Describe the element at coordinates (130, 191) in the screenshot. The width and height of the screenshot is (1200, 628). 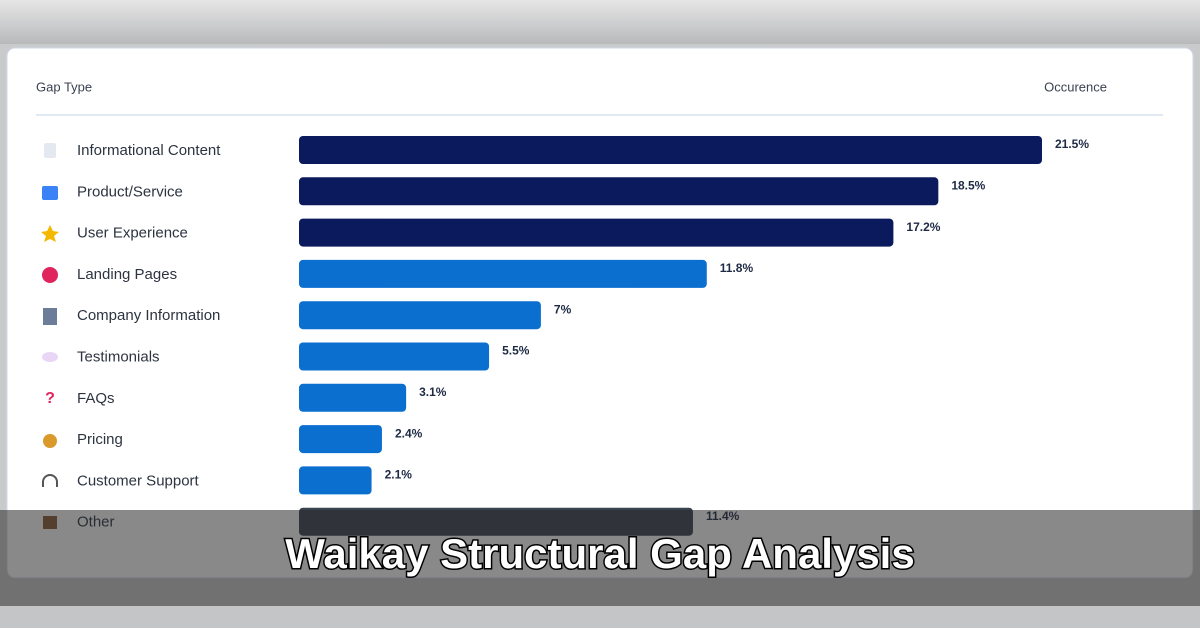
I see `category-label: Product/Service` at that location.